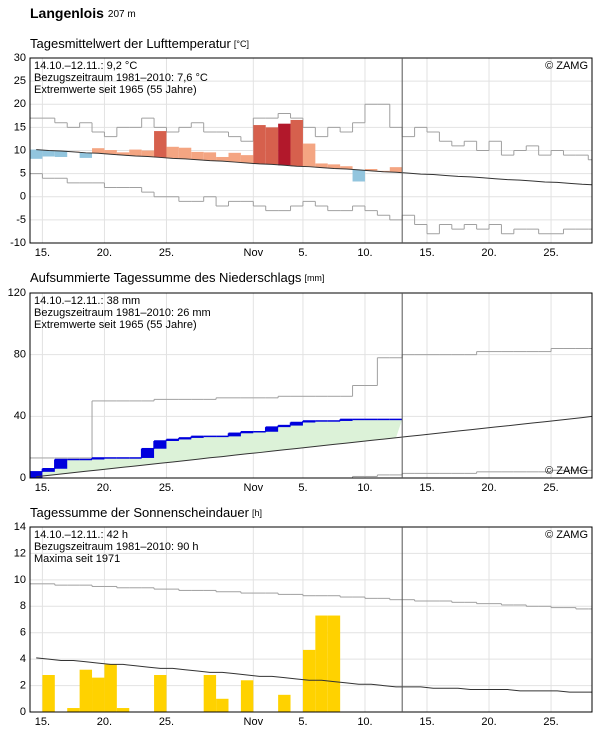 Image resolution: width=596 pixels, height=729 pixels. What do you see at coordinates (140, 512) in the screenshot?
I see `panel-title-text: Tagessumme der Sonnenscheindauer` at bounding box center [140, 512].